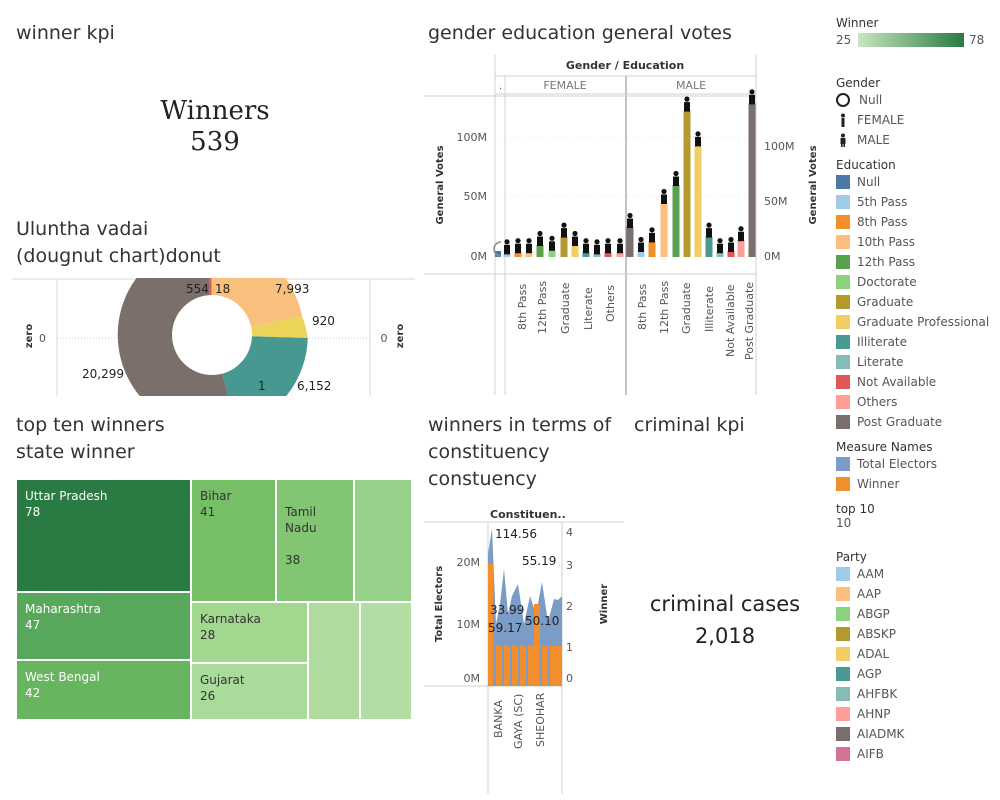 This screenshot has width=1000, height=800. Describe the element at coordinates (65, 33) in the screenshot. I see `winner-kpi-title: winner kpi` at that location.